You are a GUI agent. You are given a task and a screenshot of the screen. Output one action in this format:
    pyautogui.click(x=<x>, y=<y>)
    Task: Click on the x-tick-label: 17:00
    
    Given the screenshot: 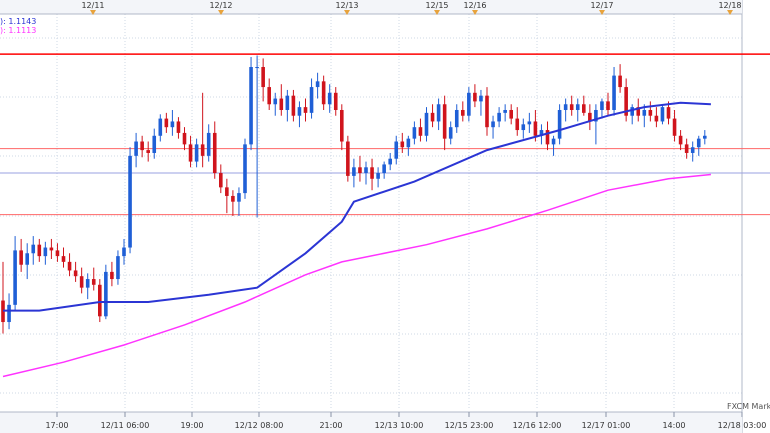 What is the action you would take?
    pyautogui.click(x=56, y=425)
    